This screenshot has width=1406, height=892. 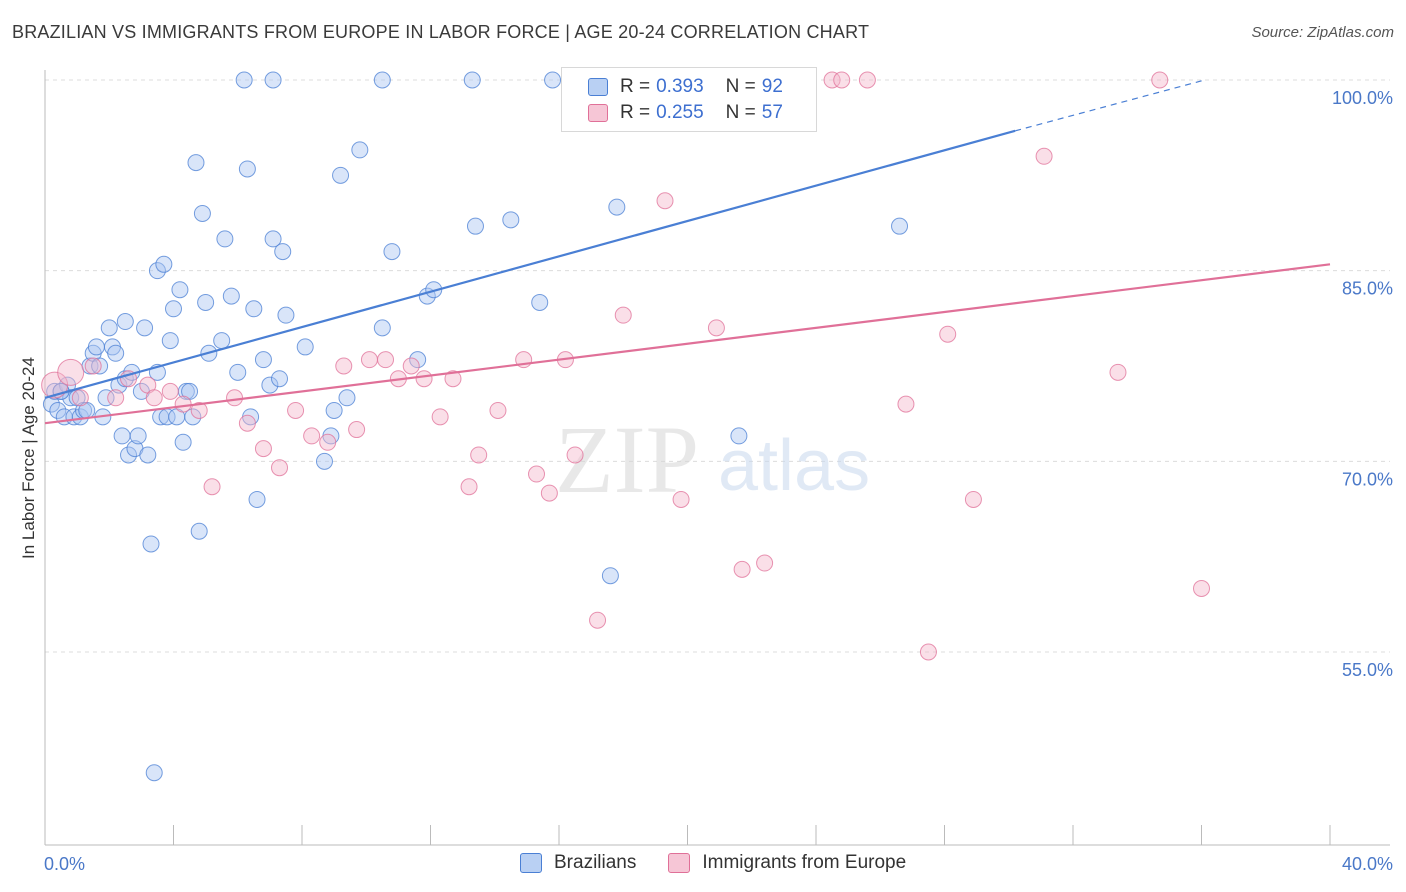 What do you see at coordinates (772, 86) in the screenshot?
I see `n-value-brazilians: 92` at bounding box center [772, 86].